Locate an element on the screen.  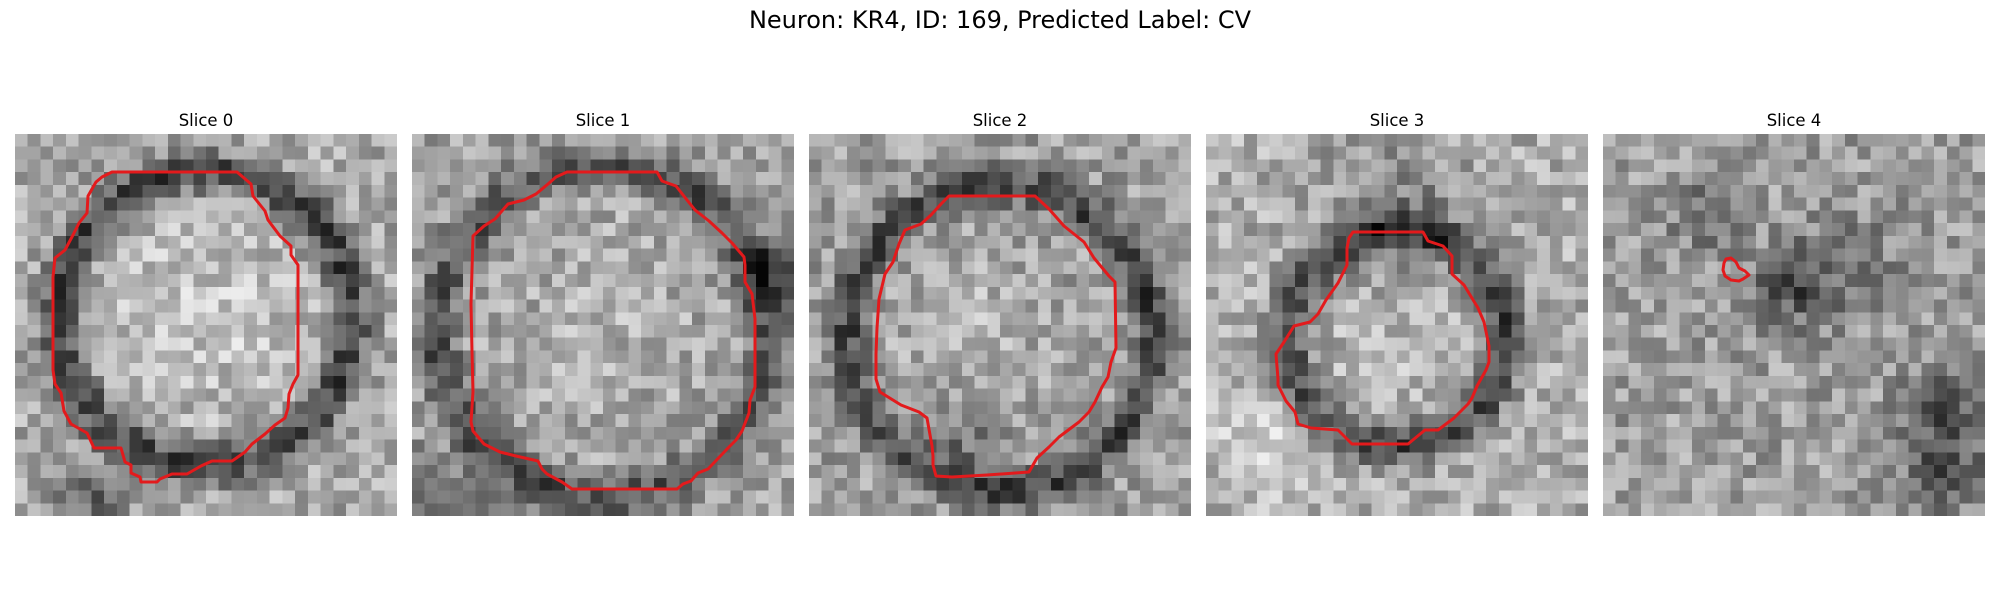
slice-title-2: Slice 2 is located at coordinates (1000, 120).